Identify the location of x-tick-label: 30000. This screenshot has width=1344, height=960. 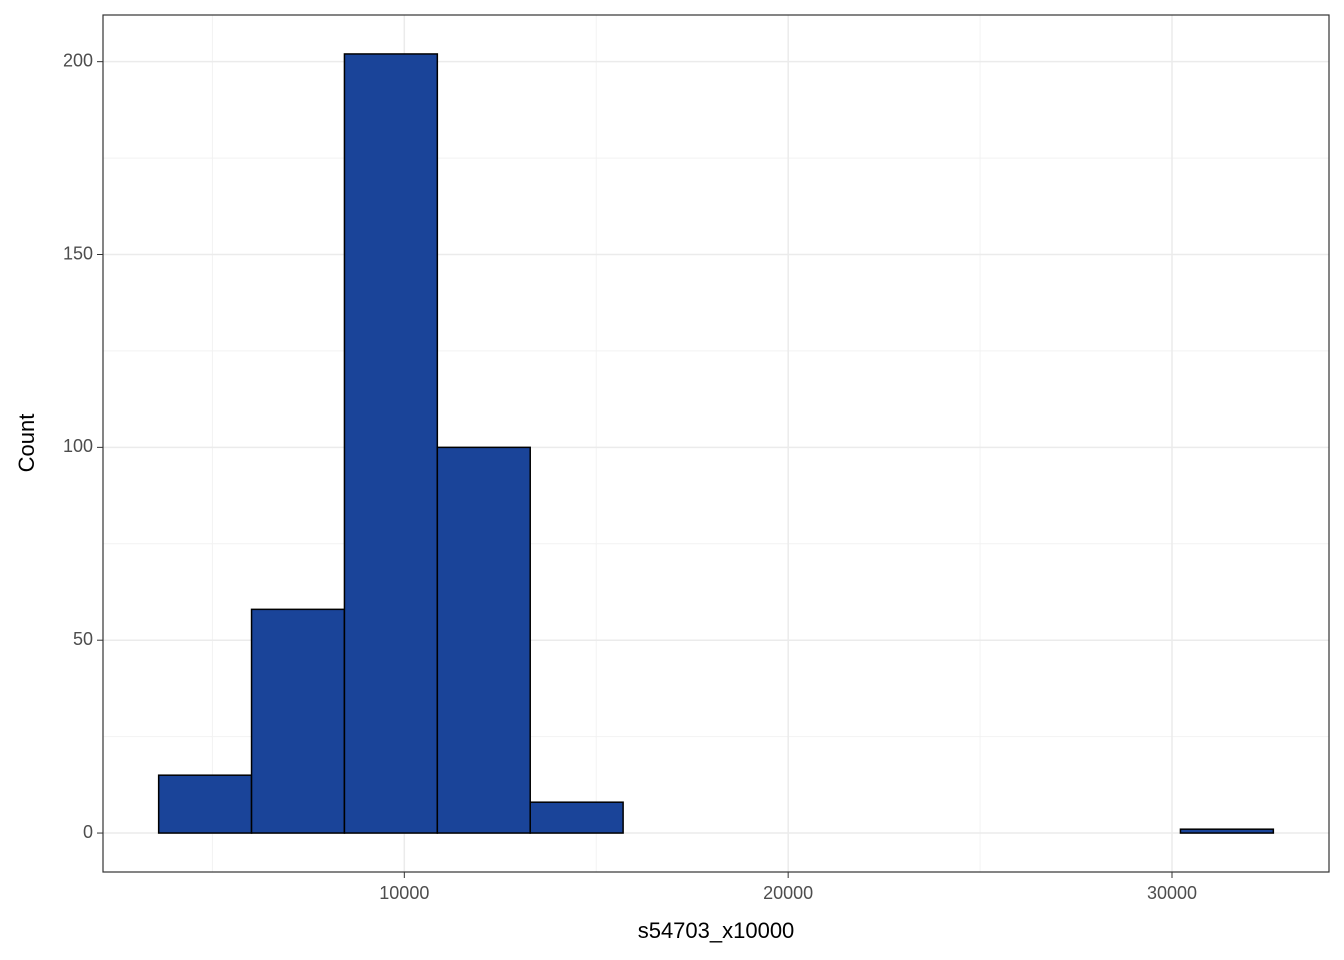
(1172, 893).